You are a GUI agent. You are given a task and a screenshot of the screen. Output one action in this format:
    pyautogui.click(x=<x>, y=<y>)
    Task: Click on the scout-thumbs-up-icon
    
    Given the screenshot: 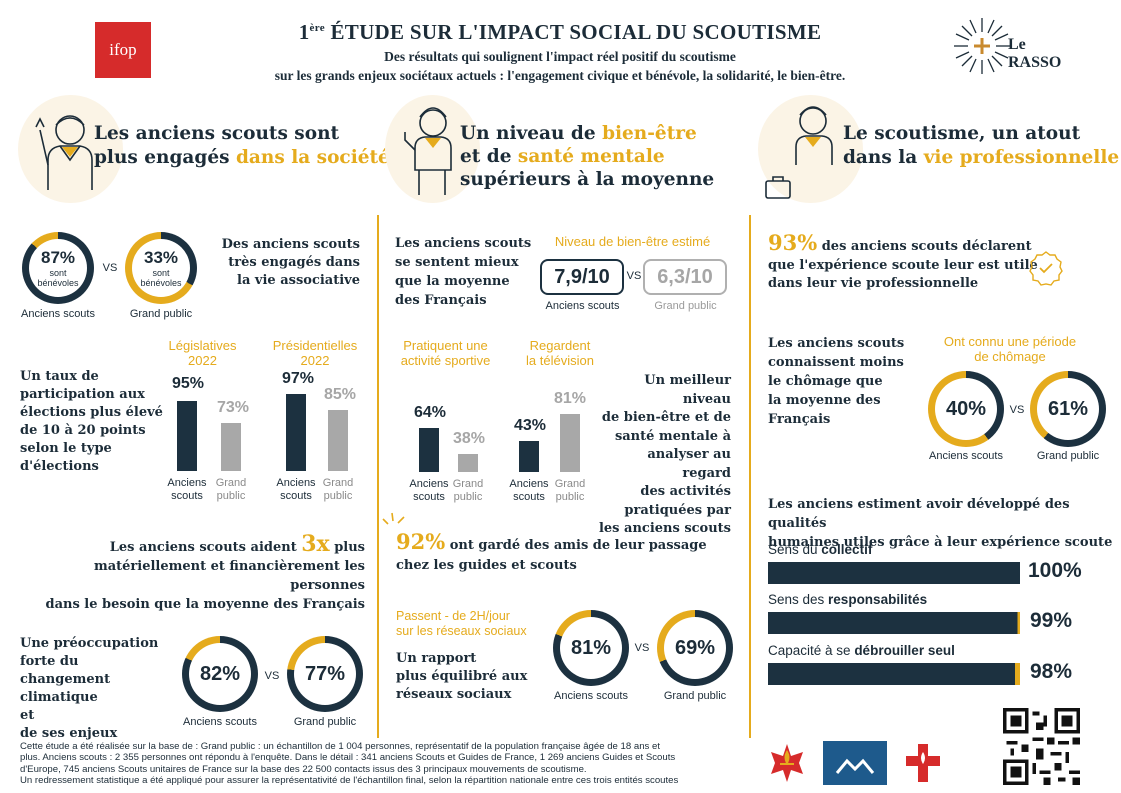 What is the action you would take?
    pyautogui.click(x=428, y=151)
    